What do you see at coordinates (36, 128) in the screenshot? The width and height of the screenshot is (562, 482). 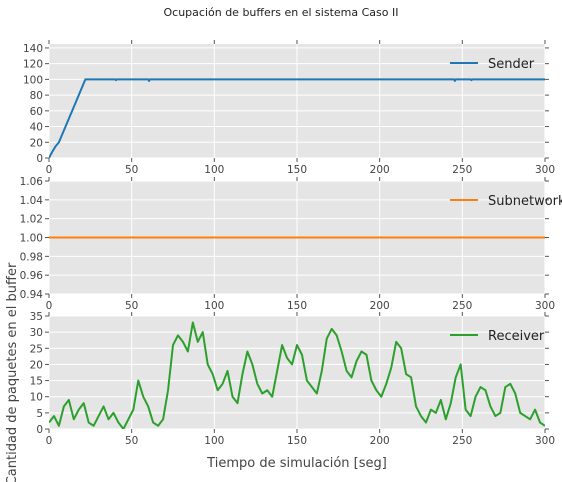 I see `y-tick-label: 40` at bounding box center [36, 128].